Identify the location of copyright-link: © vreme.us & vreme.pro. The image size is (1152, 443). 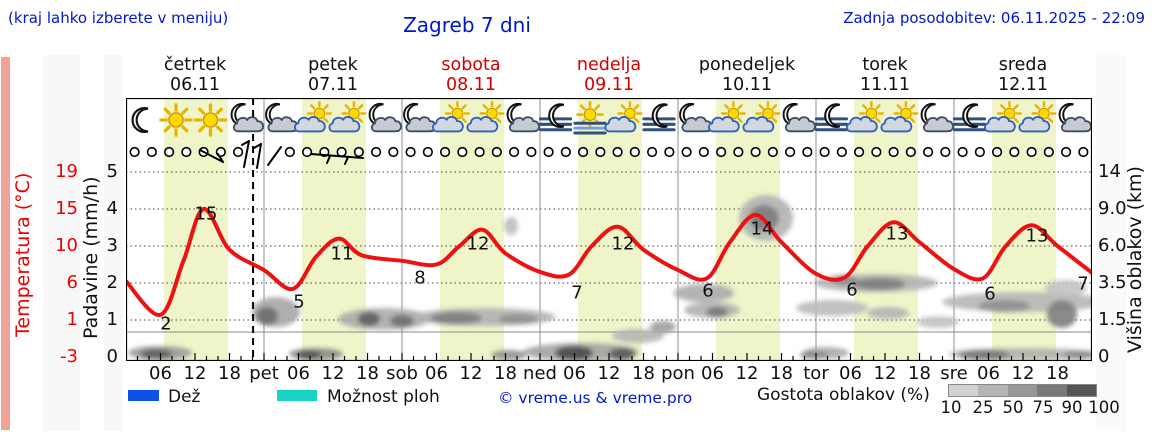
(595, 398).